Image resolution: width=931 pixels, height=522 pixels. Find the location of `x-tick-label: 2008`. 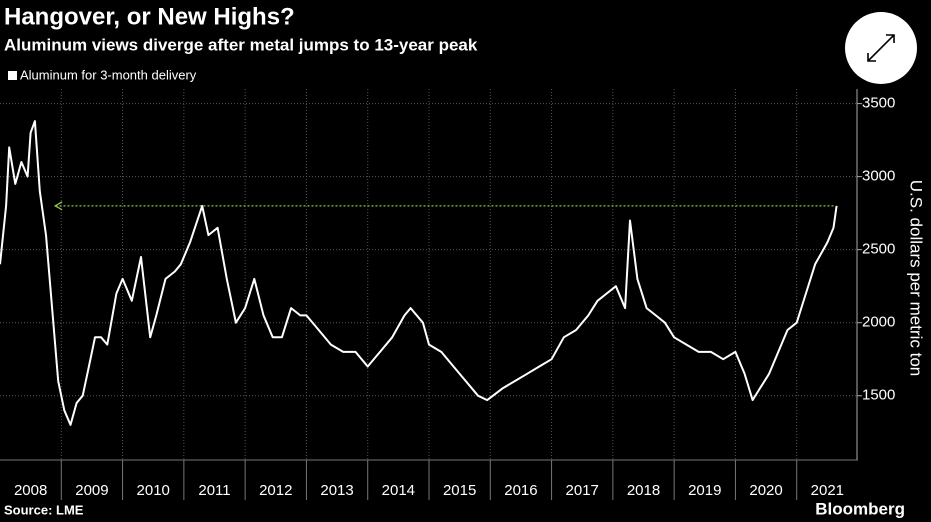

x-tick-label: 2008 is located at coordinates (30, 490).